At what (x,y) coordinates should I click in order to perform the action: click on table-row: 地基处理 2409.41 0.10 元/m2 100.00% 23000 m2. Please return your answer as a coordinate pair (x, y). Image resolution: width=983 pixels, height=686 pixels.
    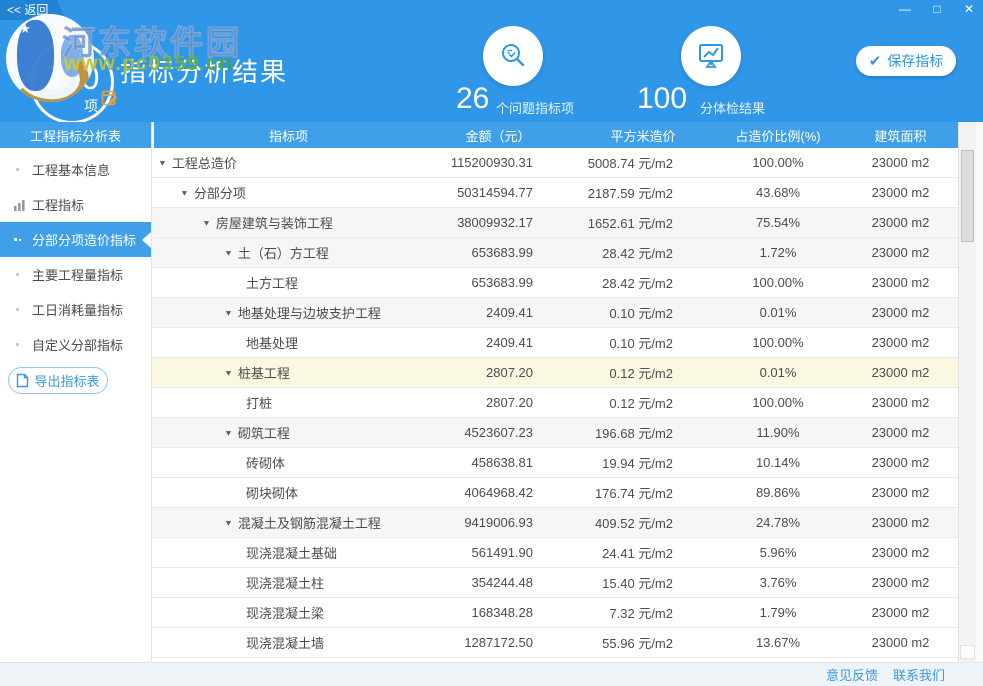
    Looking at the image, I should click on (555, 343).